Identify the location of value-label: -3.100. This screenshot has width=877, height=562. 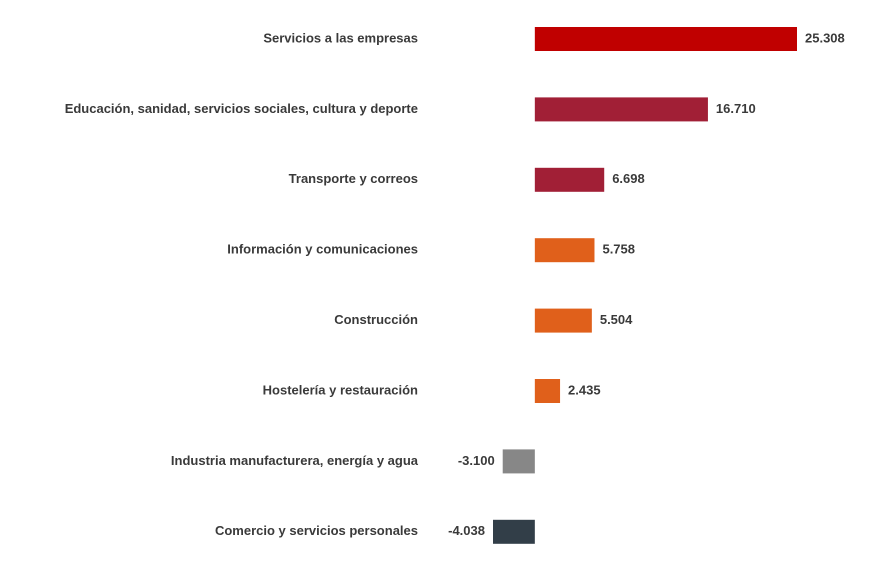
(476, 460).